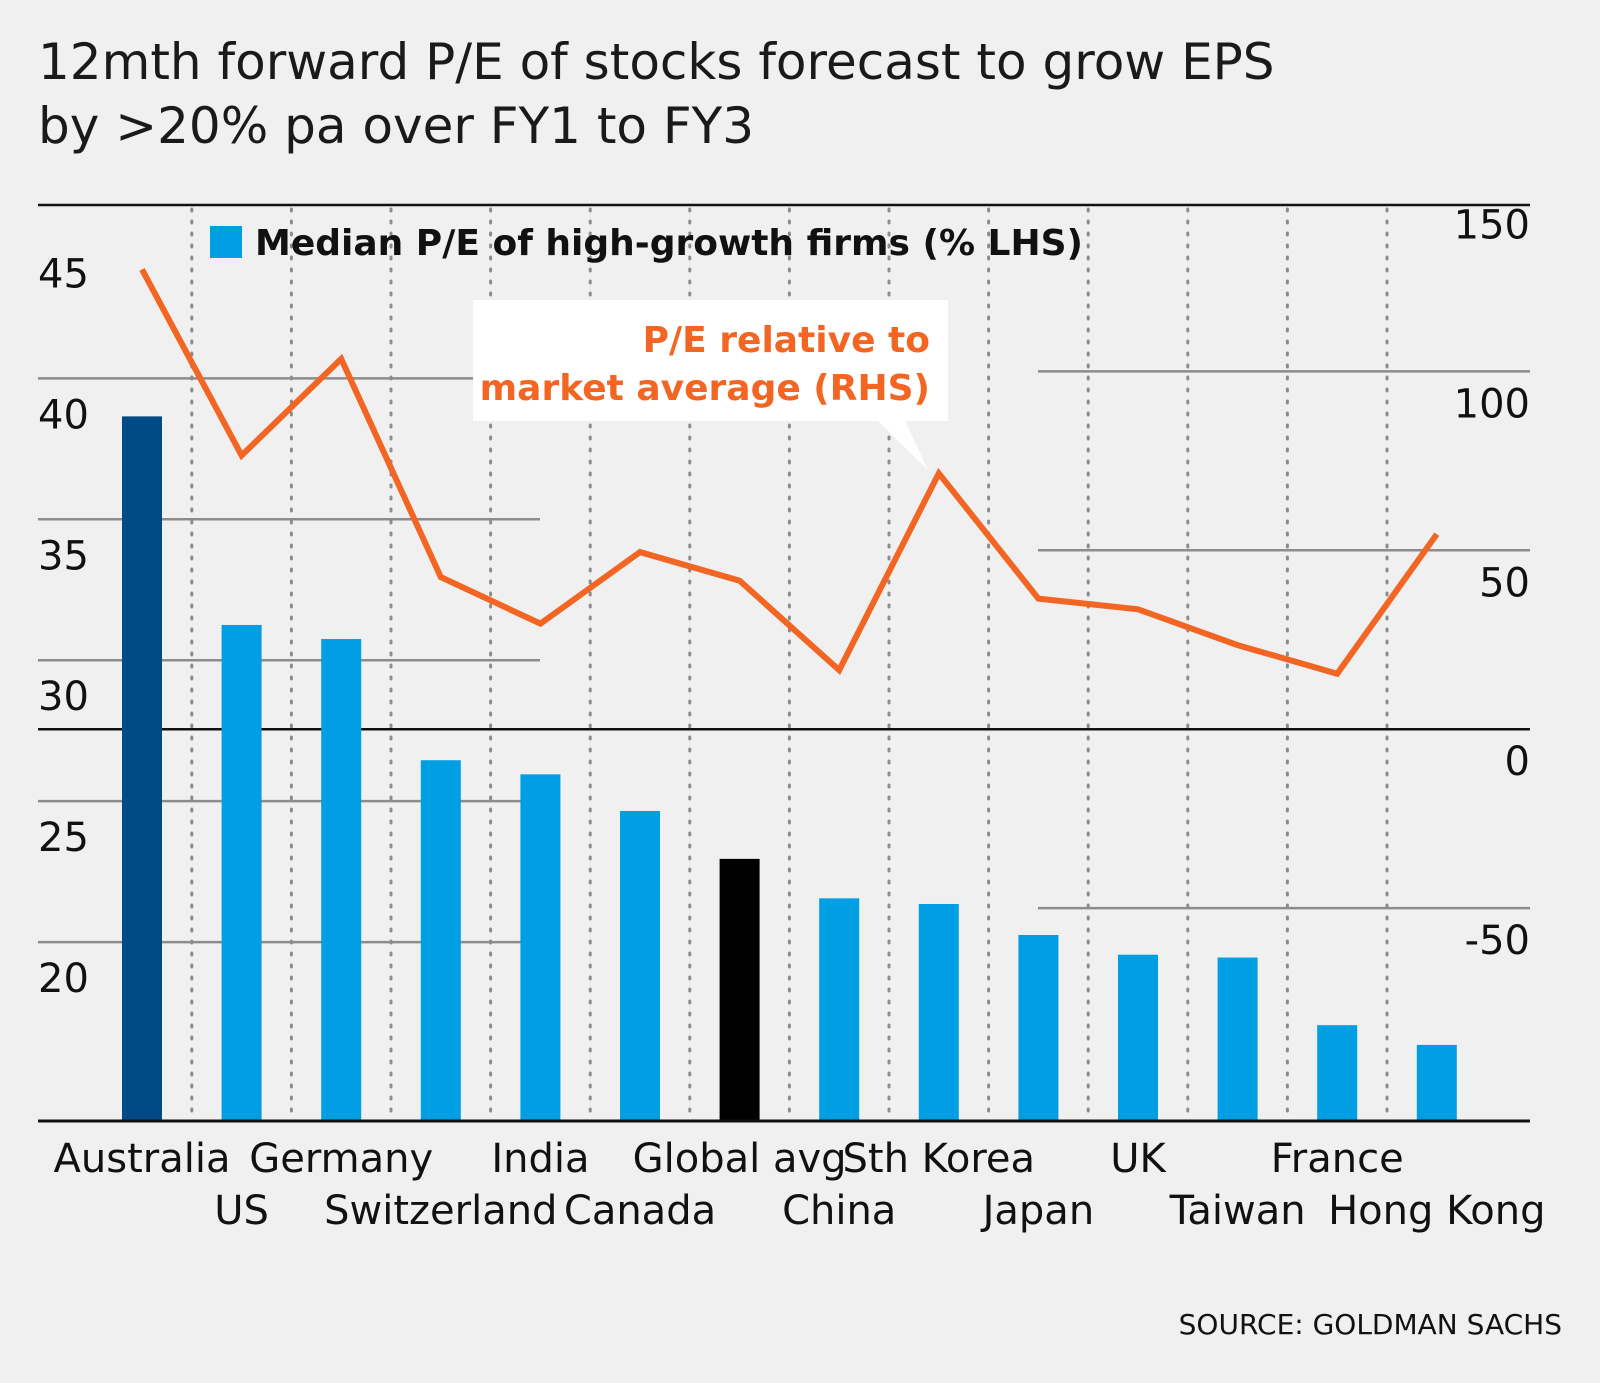 Image resolution: width=1600 pixels, height=1383 pixels. I want to click on category-label-us: US, so click(241, 1211).